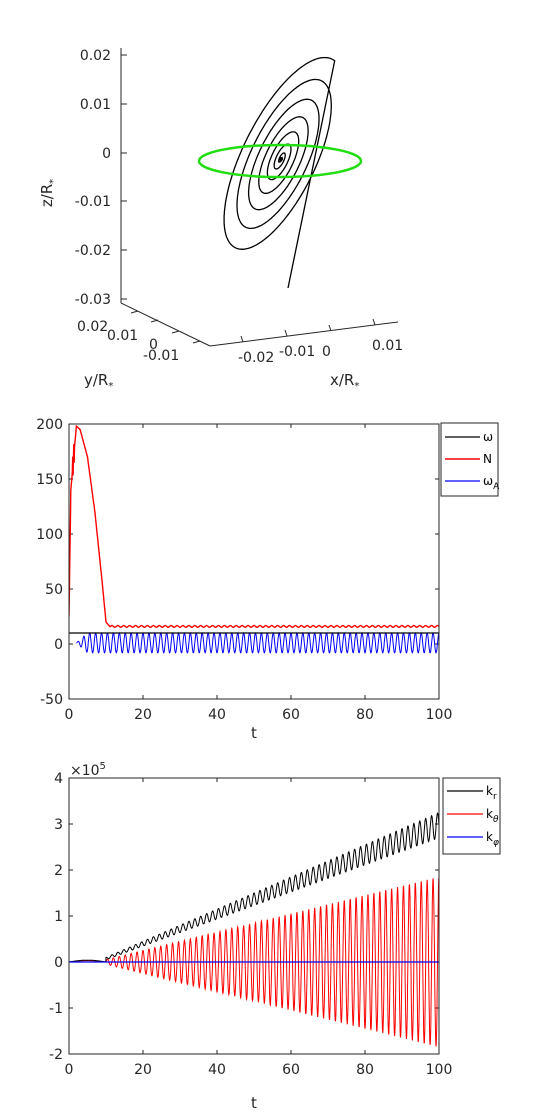  I want to click on x-axis-line, so click(304, 334).